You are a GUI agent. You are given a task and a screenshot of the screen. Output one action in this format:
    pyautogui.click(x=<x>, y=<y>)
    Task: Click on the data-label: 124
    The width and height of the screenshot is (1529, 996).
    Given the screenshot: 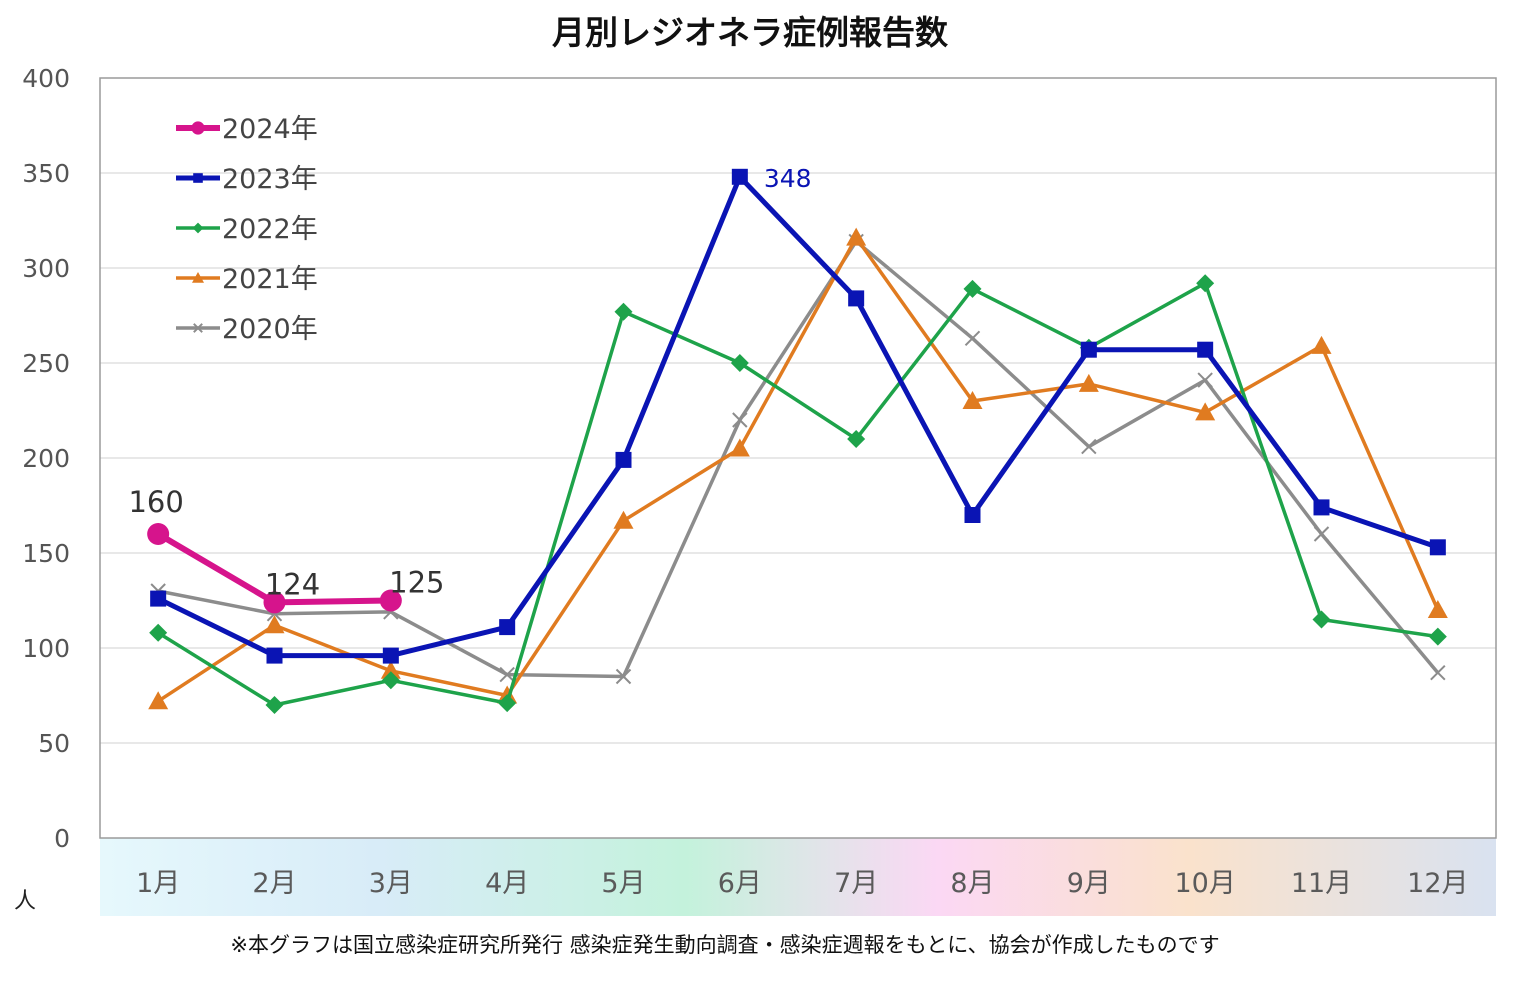 What is the action you would take?
    pyautogui.click(x=292, y=584)
    